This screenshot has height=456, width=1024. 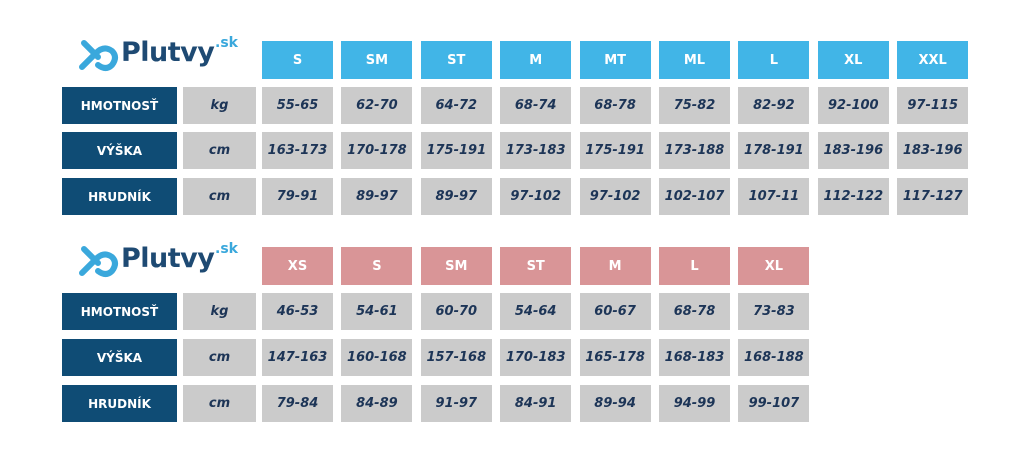 I want to click on size-value: 55-65, so click(x=297, y=105).